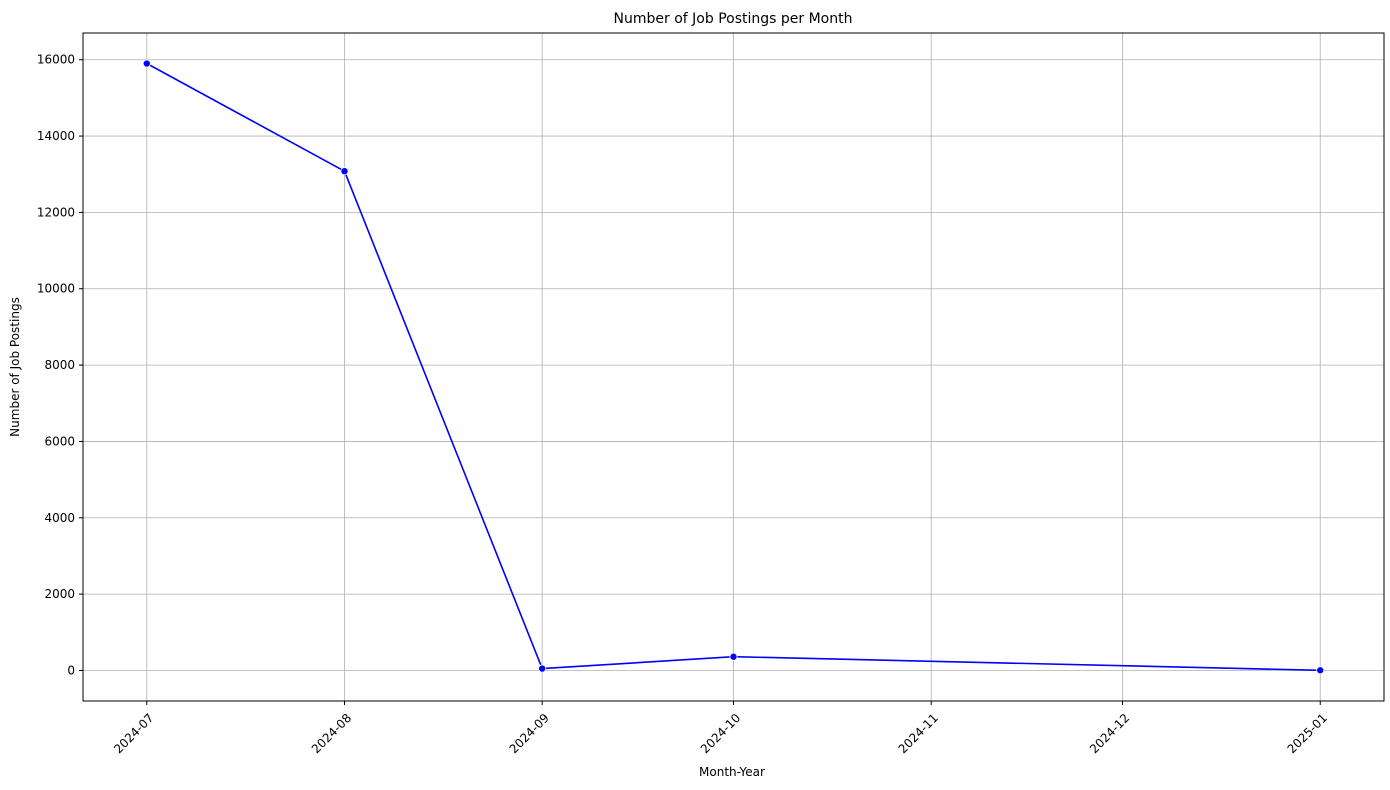 The width and height of the screenshot is (1390, 790). Describe the element at coordinates (720, 733) in the screenshot. I see `x-tick-label: 2024-10` at that location.